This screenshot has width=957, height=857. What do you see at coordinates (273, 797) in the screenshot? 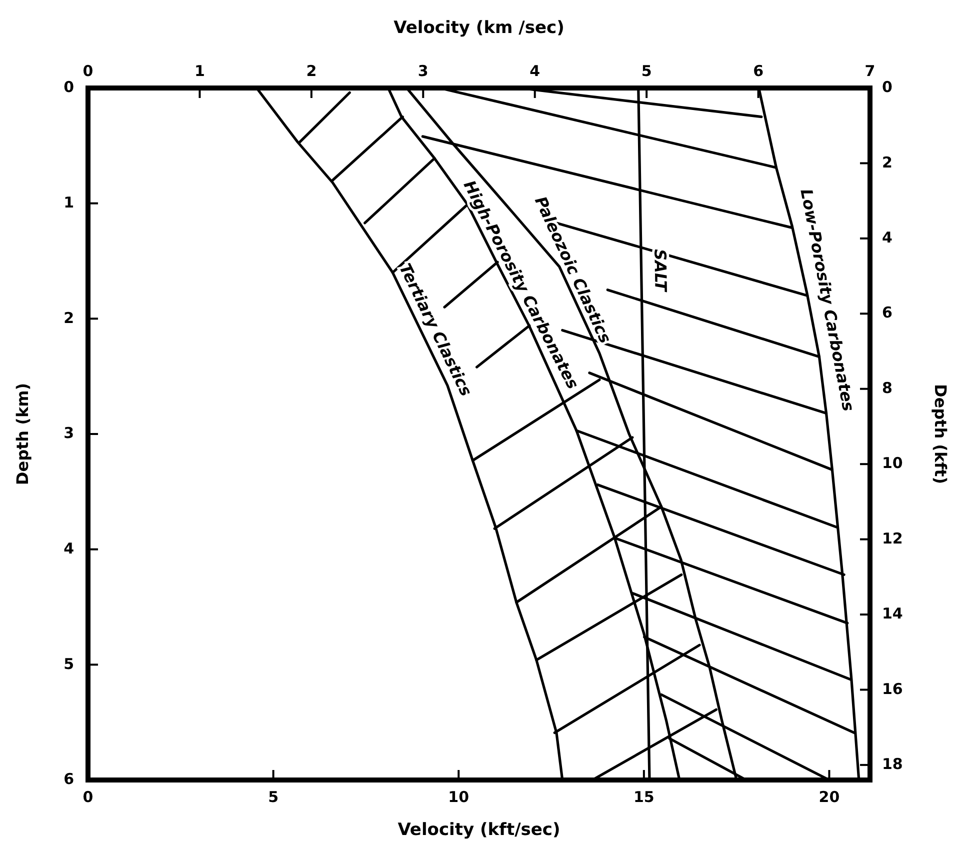
I see `x-tick-label: 5` at bounding box center [273, 797].